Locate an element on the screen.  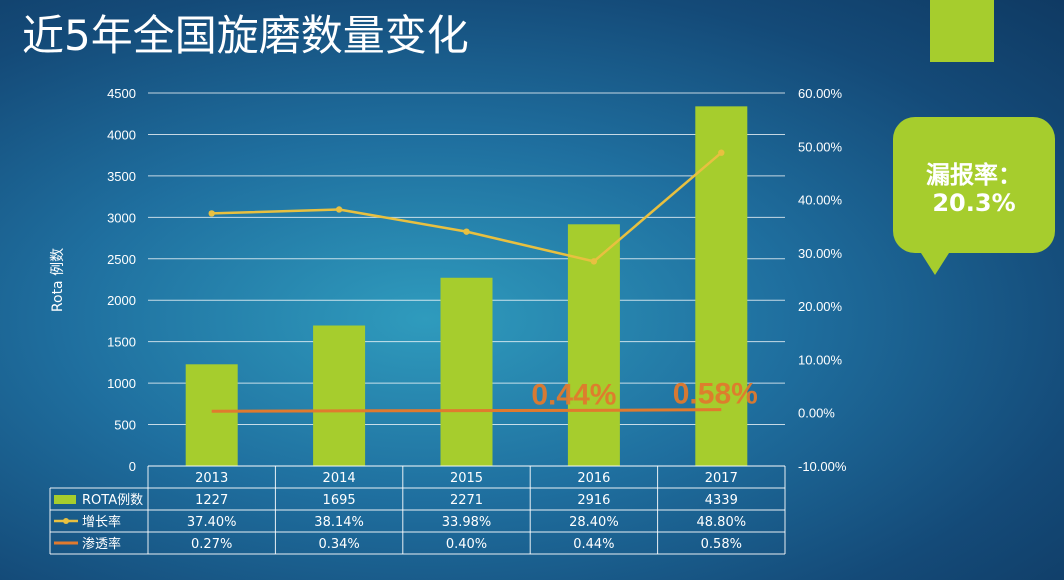
y2-tick-label: 0.00% is located at coordinates (816, 413).